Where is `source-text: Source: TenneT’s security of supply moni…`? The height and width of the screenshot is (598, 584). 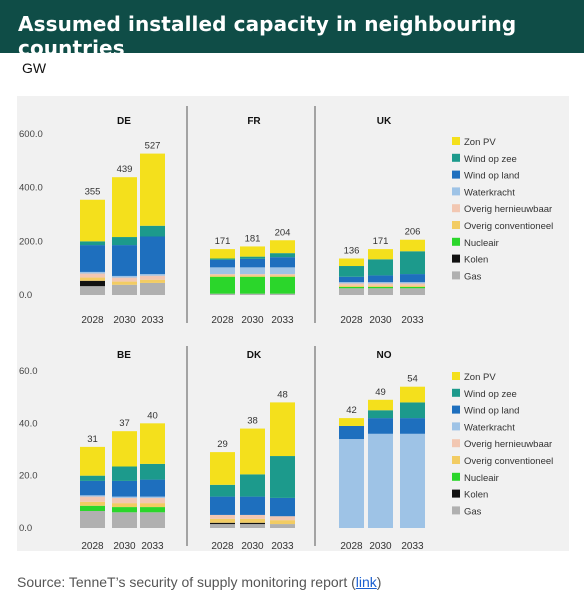 source-text: Source: TenneT’s security of supply moni… is located at coordinates (186, 582).